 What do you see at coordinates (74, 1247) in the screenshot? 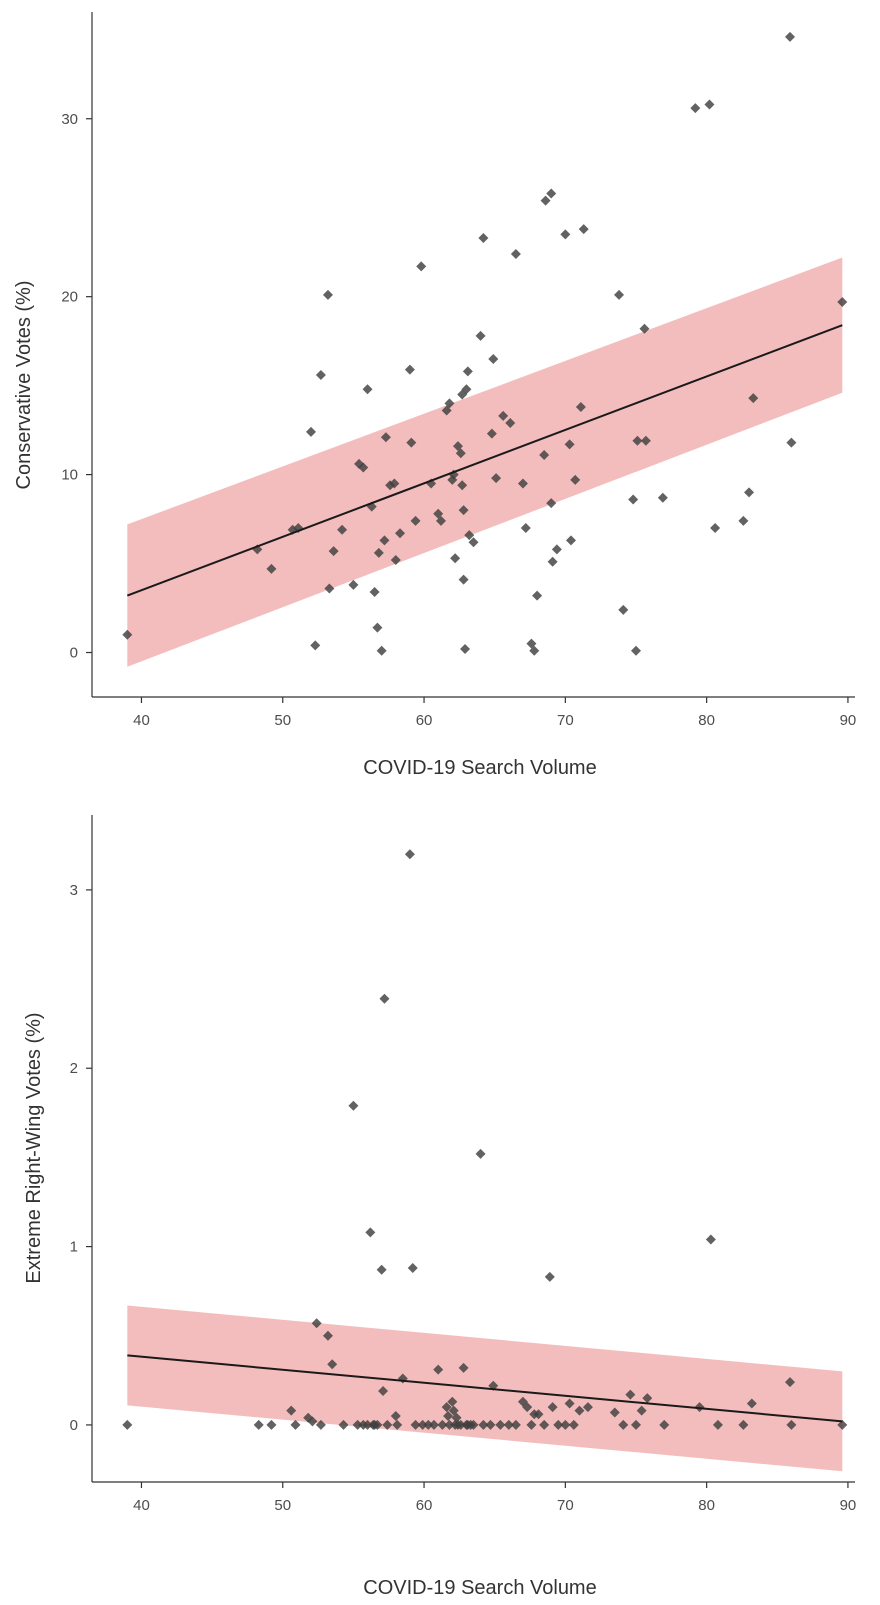
I see `y-tick-label: 1` at bounding box center [74, 1247].